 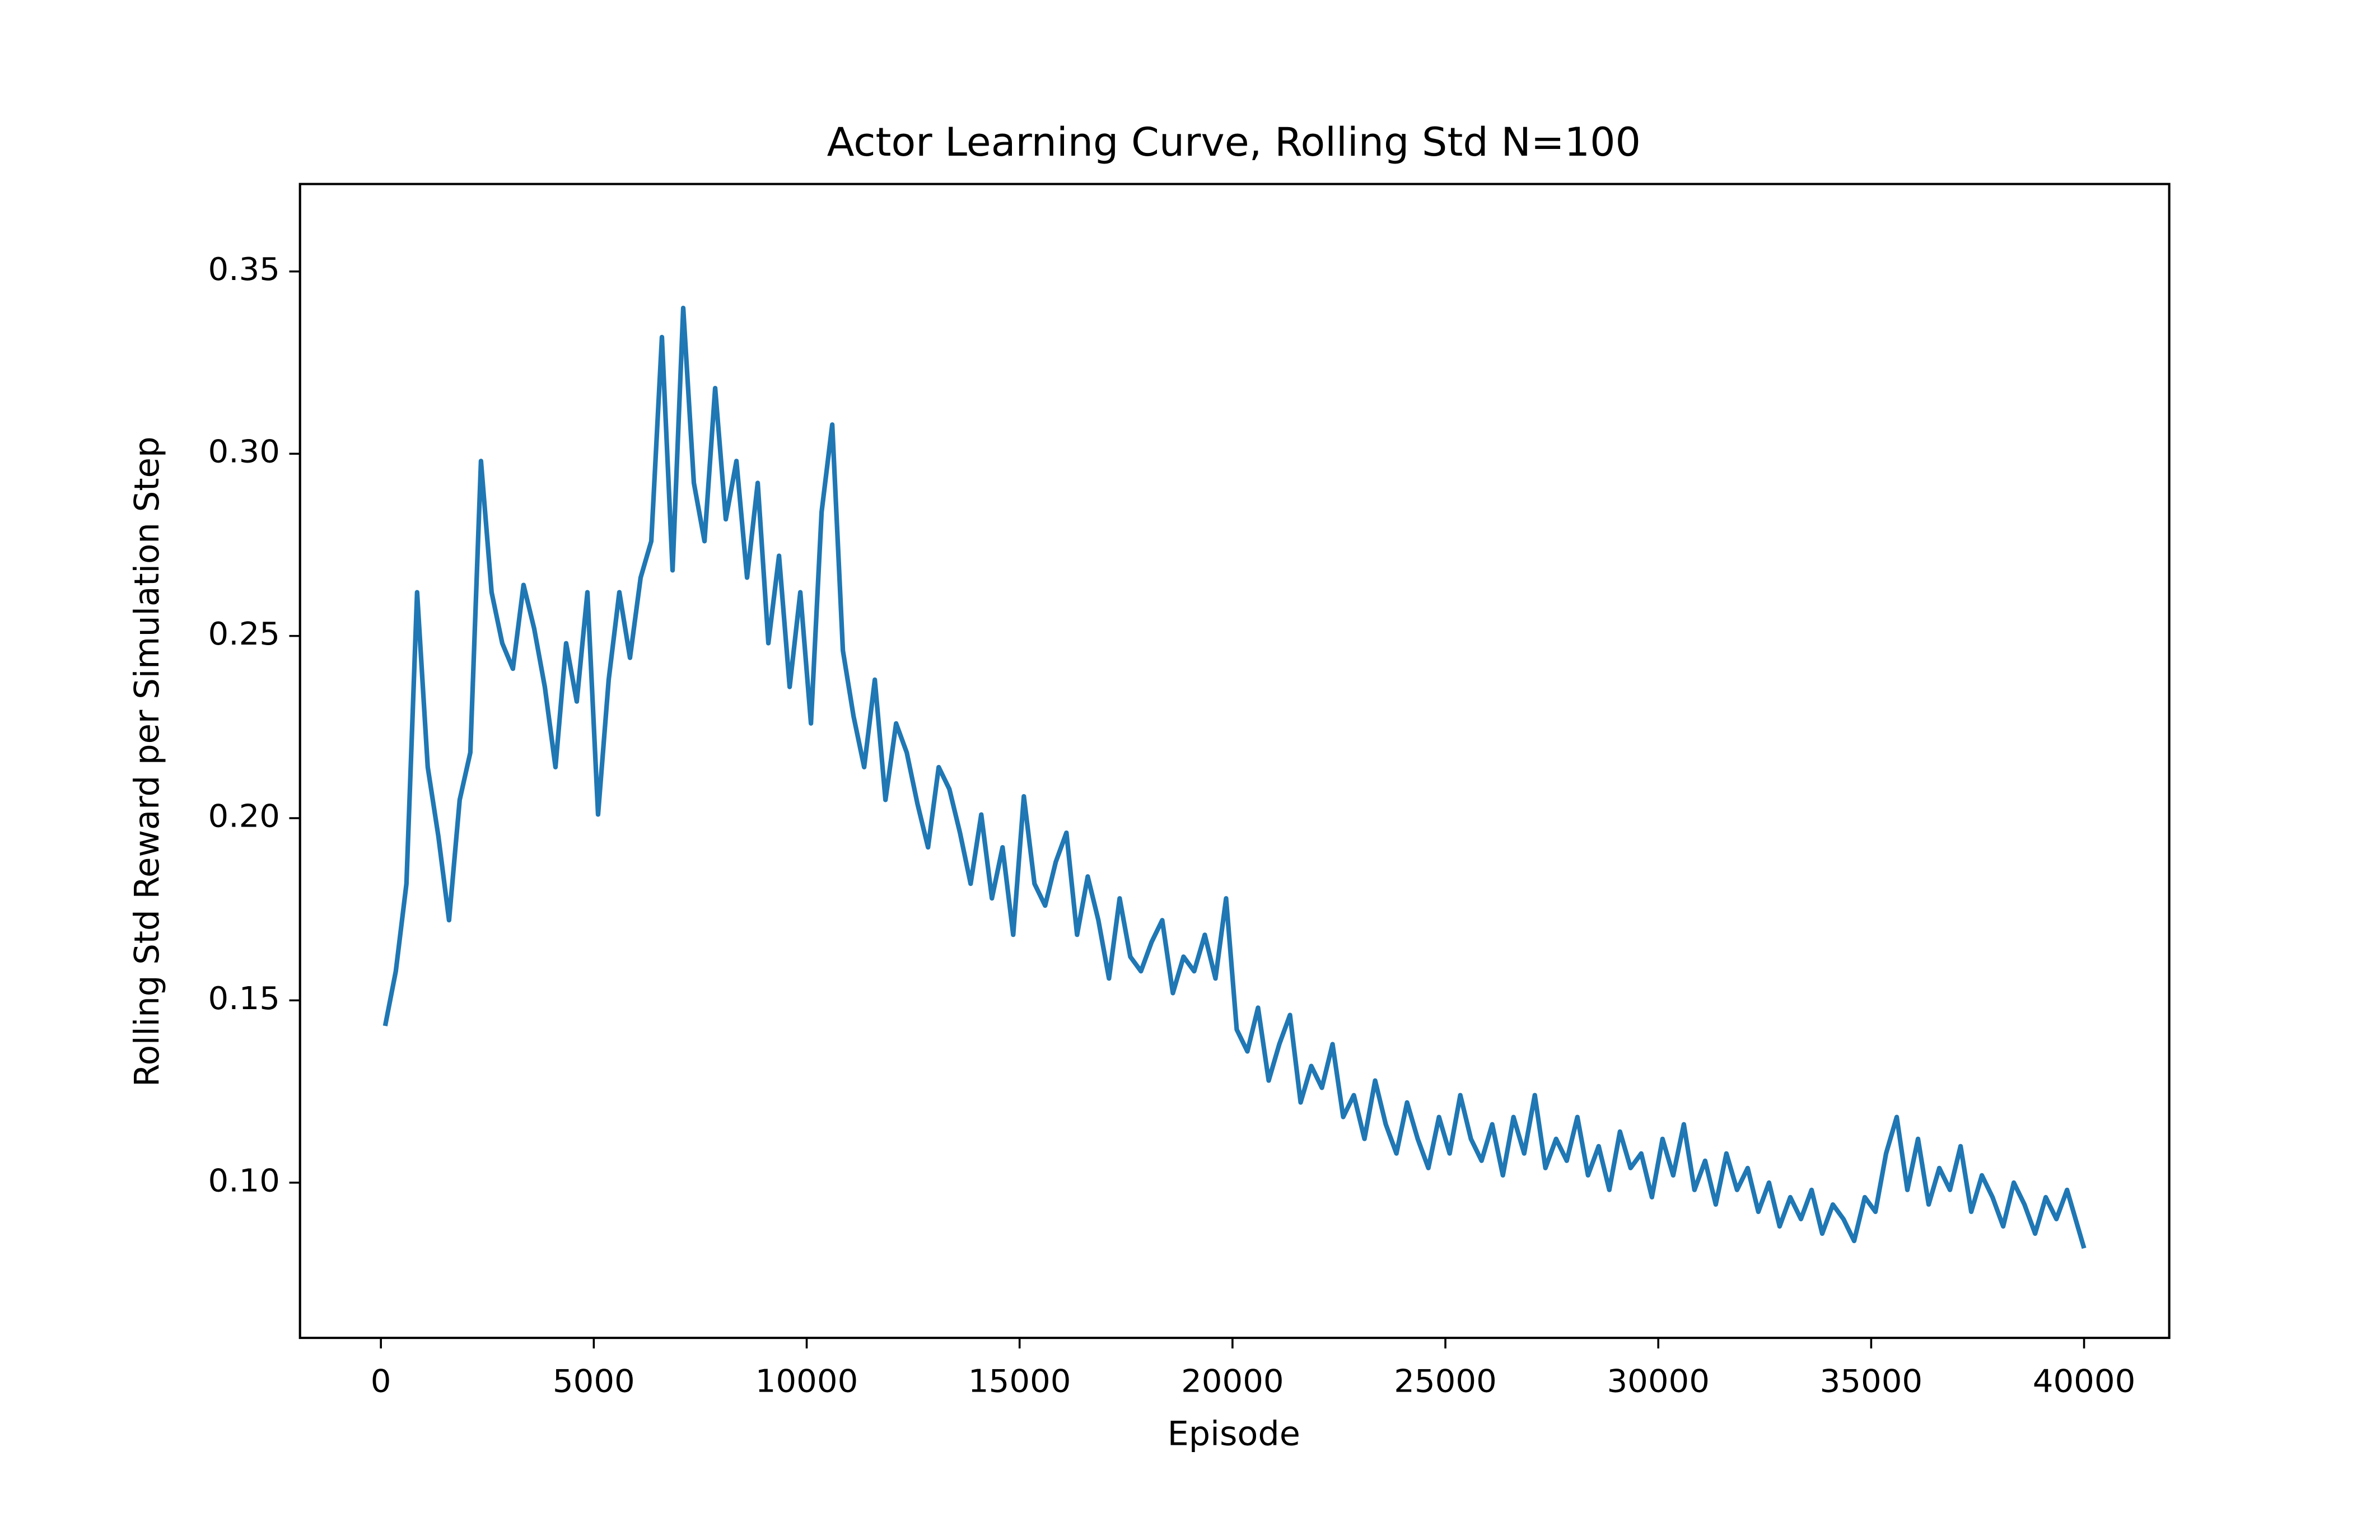 I want to click on x-tick-label: 5000, so click(x=594, y=1381).